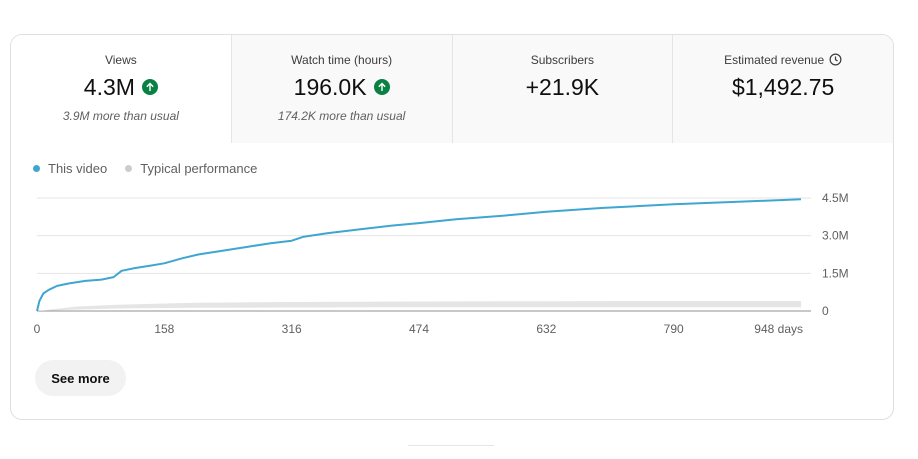  Describe the element at coordinates (419, 329) in the screenshot. I see `x-tick-label: 474` at that location.